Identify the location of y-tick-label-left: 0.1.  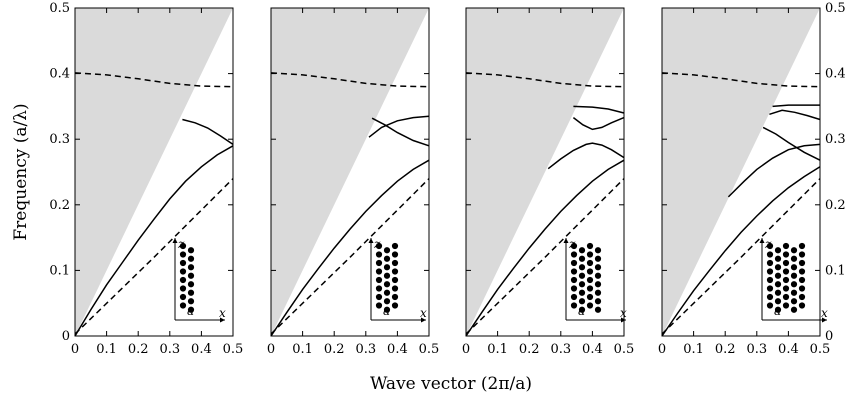
(59, 270).